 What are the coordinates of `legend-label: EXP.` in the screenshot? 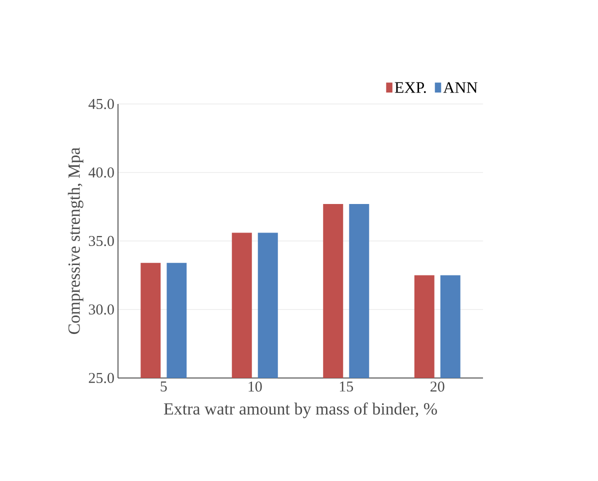 It's located at (410, 87).